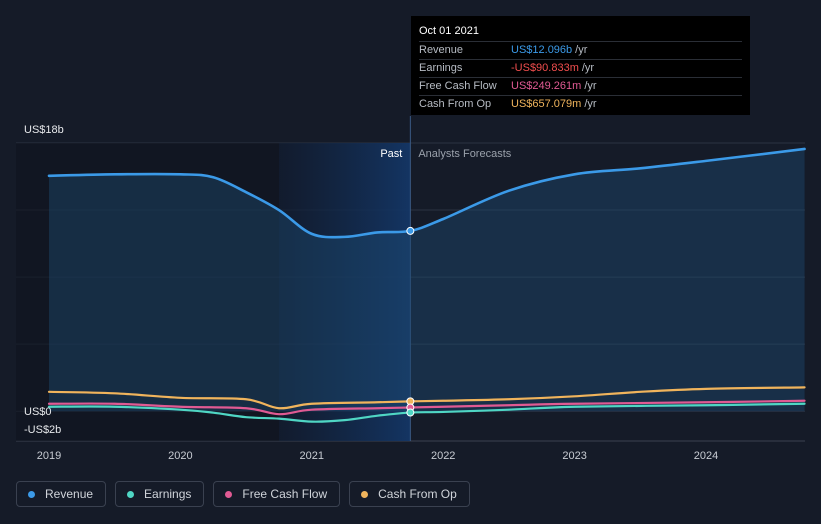 This screenshot has width=821, height=524. Describe the element at coordinates (344, 292) in the screenshot. I see `highlight-band` at that location.